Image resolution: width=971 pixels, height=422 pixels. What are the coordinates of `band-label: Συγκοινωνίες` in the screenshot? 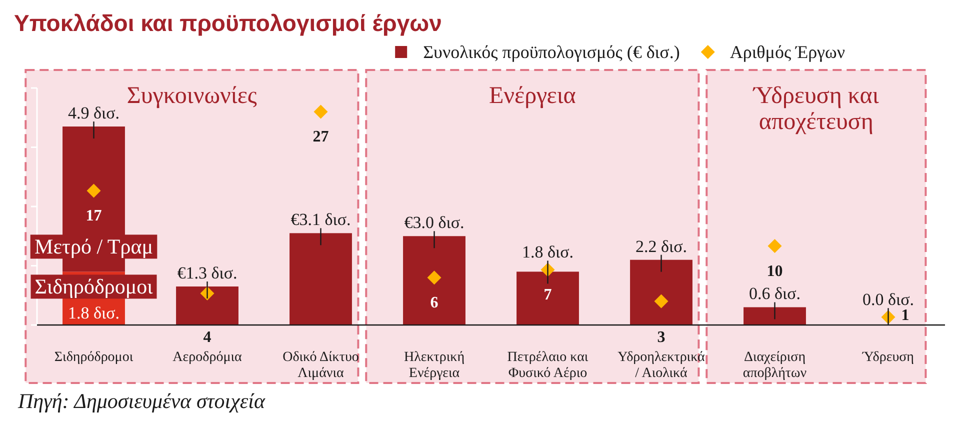 It's located at (192, 96).